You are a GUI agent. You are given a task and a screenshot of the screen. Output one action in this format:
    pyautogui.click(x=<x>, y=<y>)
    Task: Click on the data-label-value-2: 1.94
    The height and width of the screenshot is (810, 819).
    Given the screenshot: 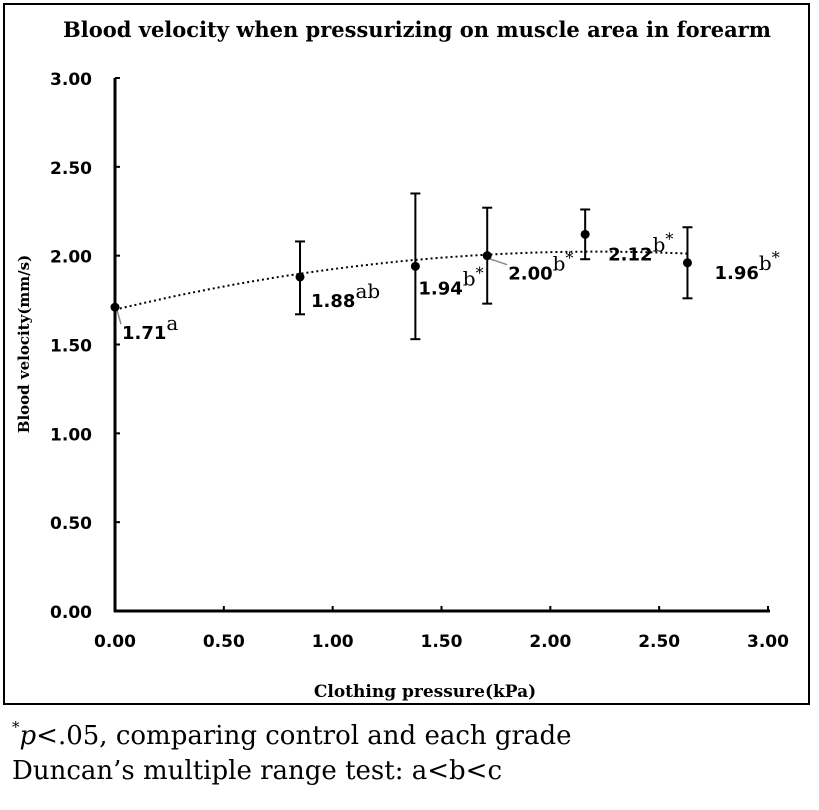 What is the action you would take?
    pyautogui.click(x=440, y=288)
    